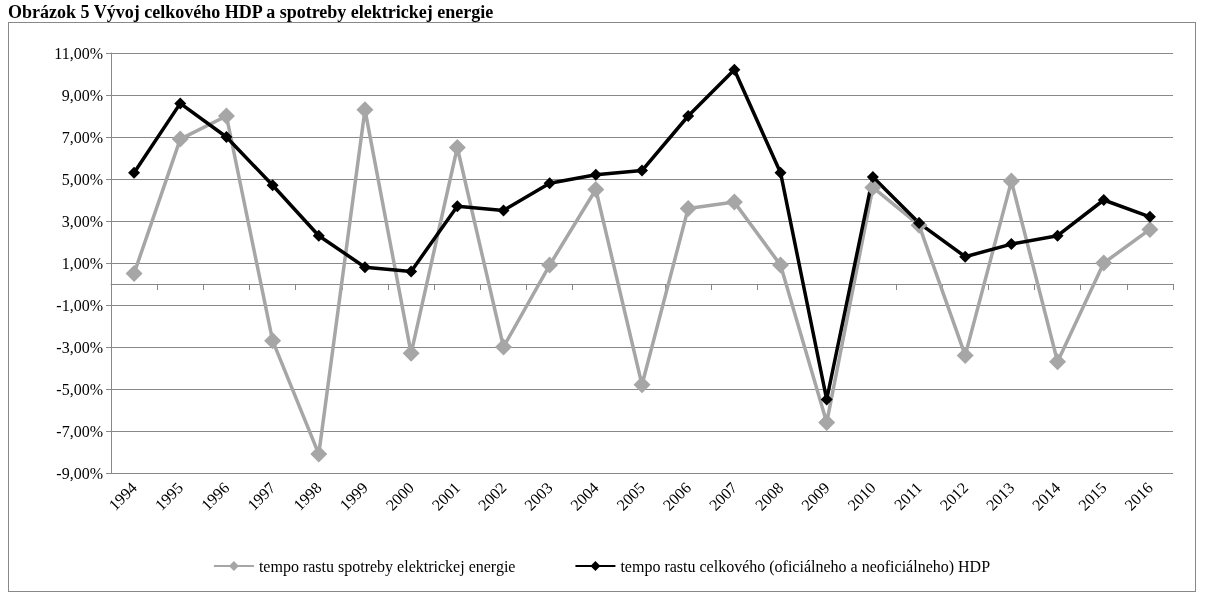 This screenshot has height=596, width=1210. What do you see at coordinates (79, 389) in the screenshot?
I see `y-tick-label: -5,00%` at bounding box center [79, 389].